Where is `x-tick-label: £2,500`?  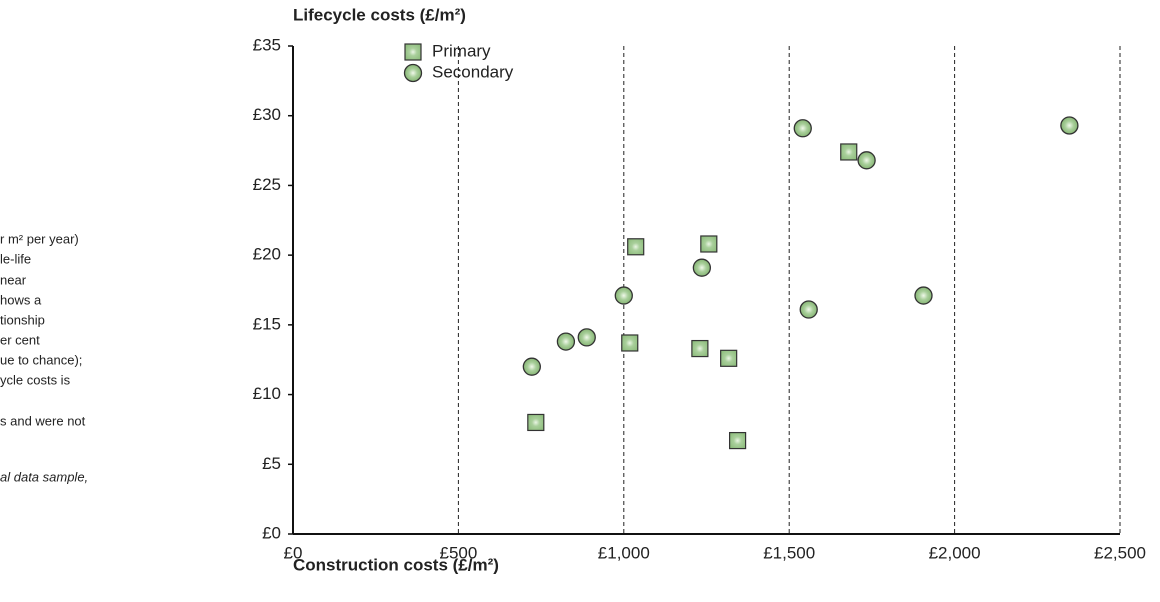 x-tick-label: £2,500 is located at coordinates (1120, 552).